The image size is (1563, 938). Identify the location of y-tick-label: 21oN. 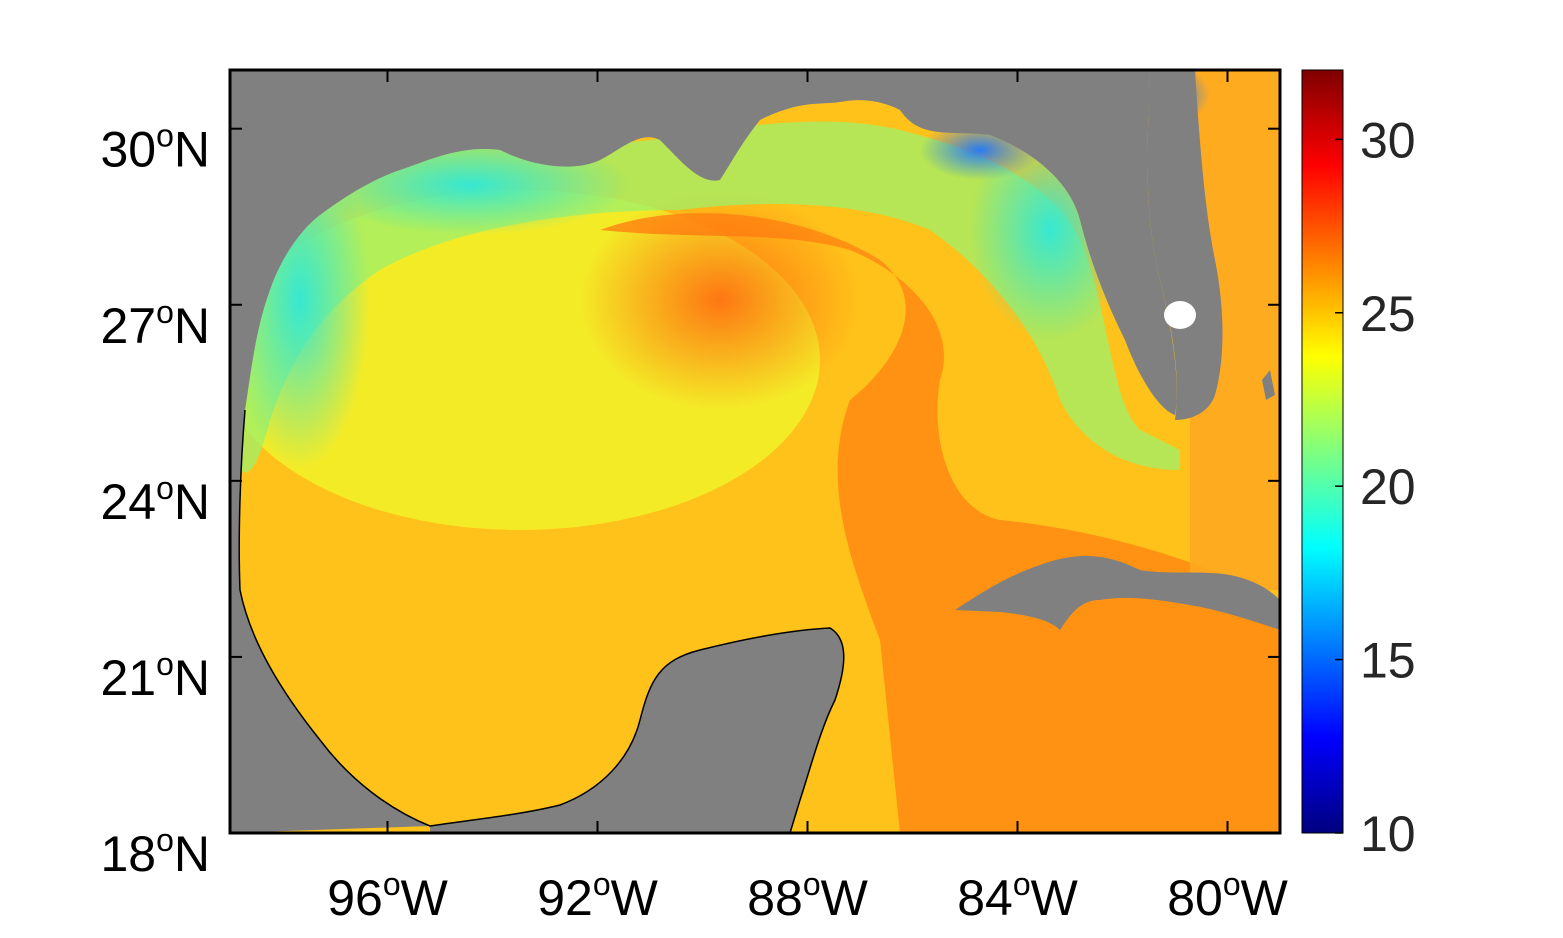
(155, 676).